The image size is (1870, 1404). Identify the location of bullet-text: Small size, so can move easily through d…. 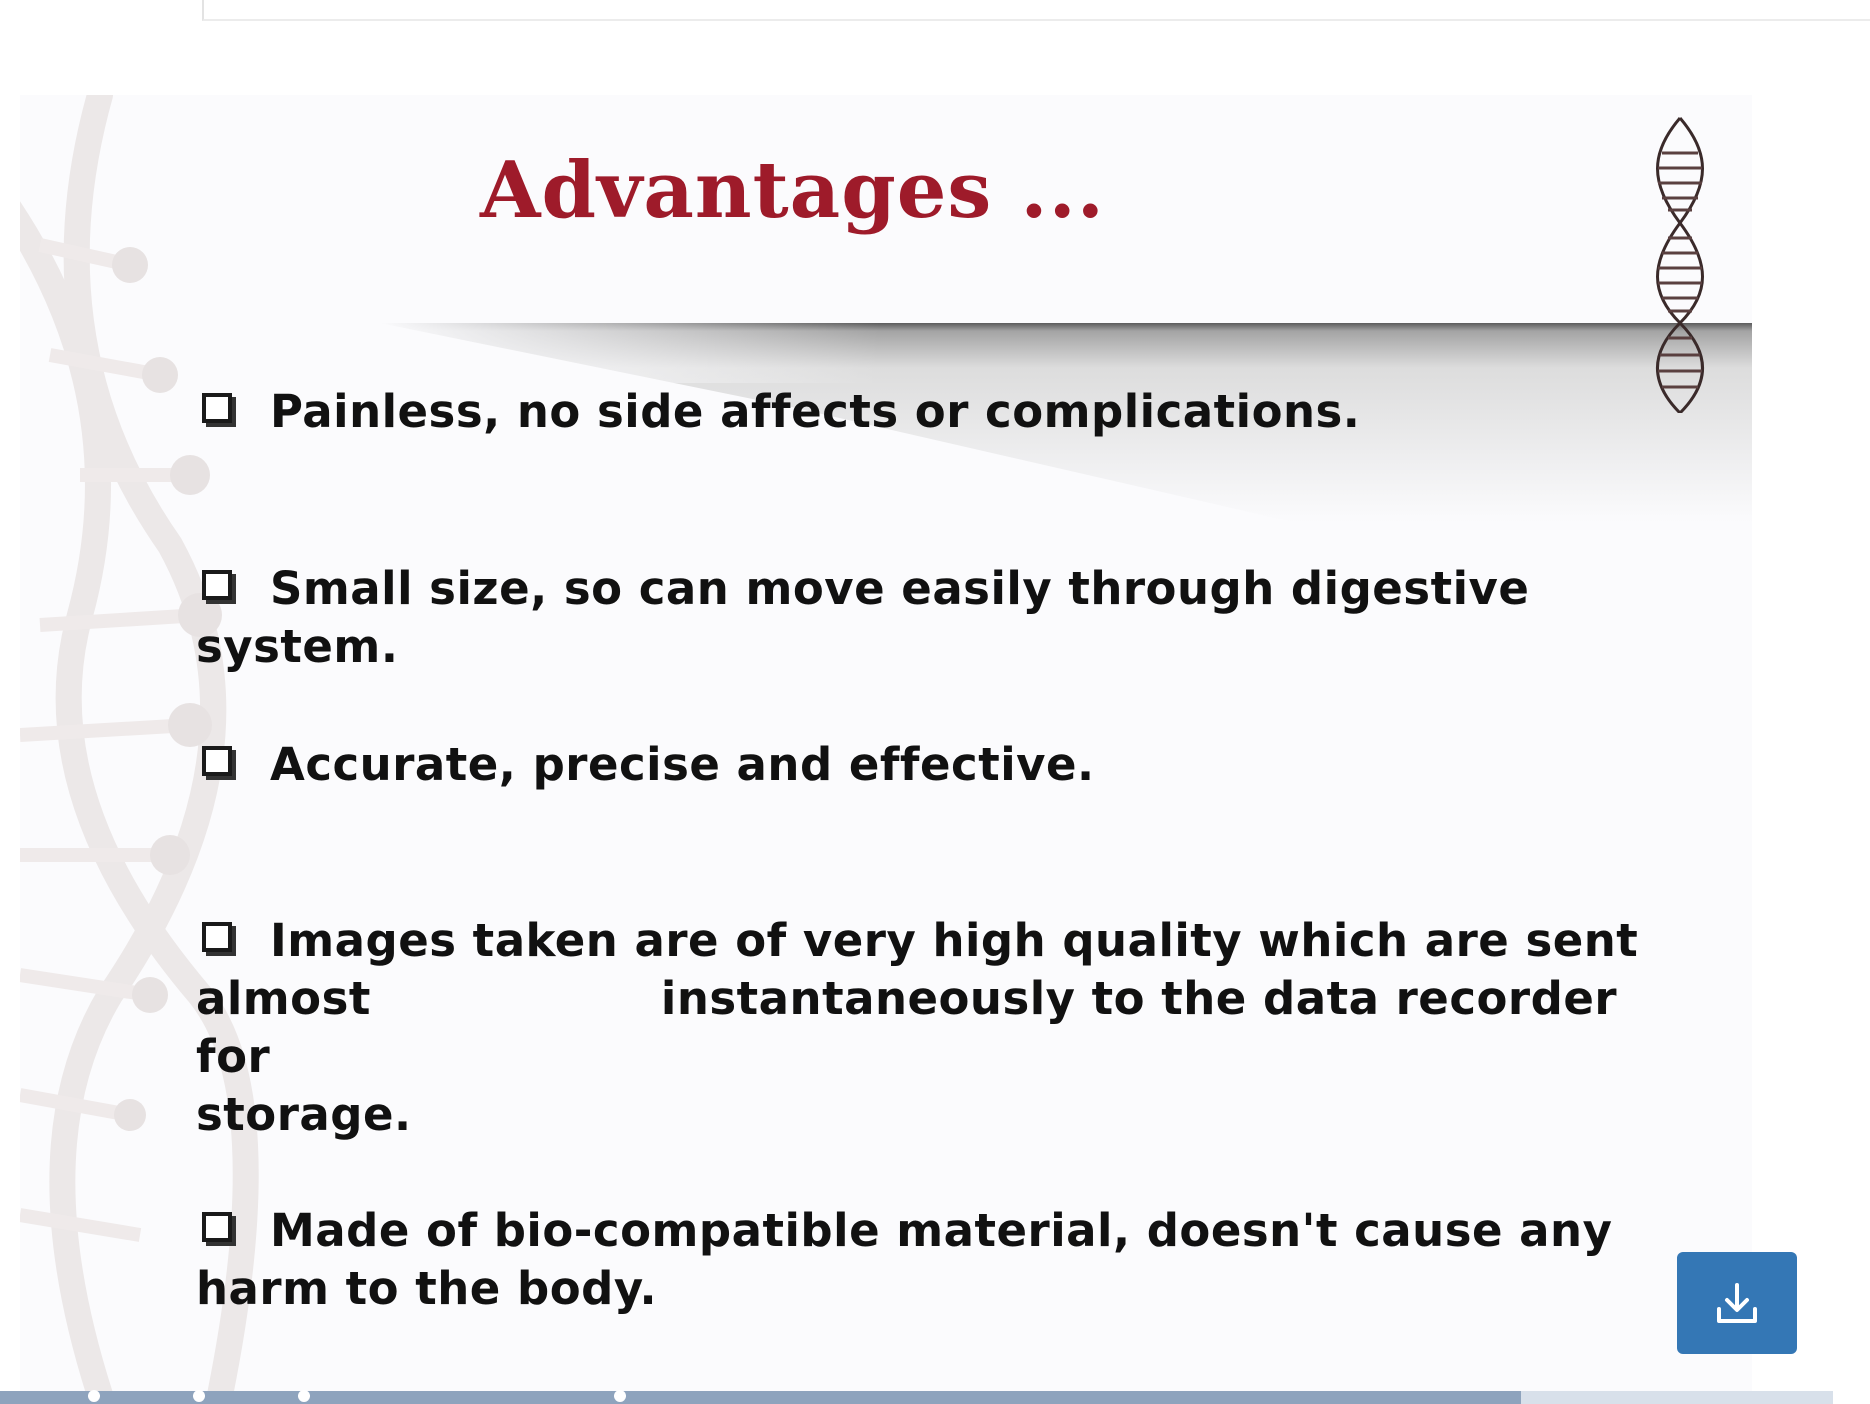
(863, 617).